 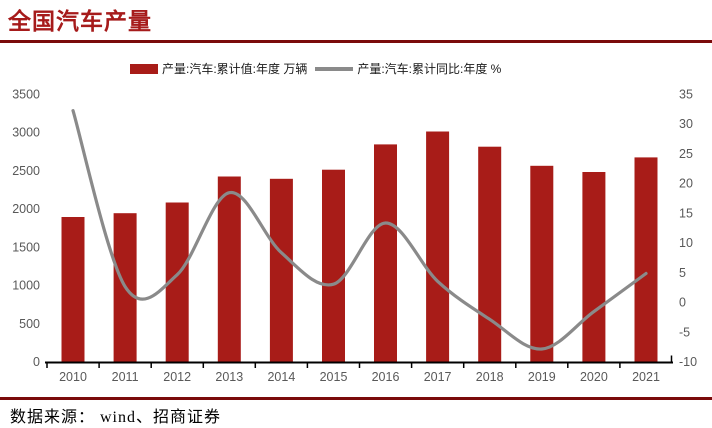 I want to click on bar-2020, so click(x=594, y=267).